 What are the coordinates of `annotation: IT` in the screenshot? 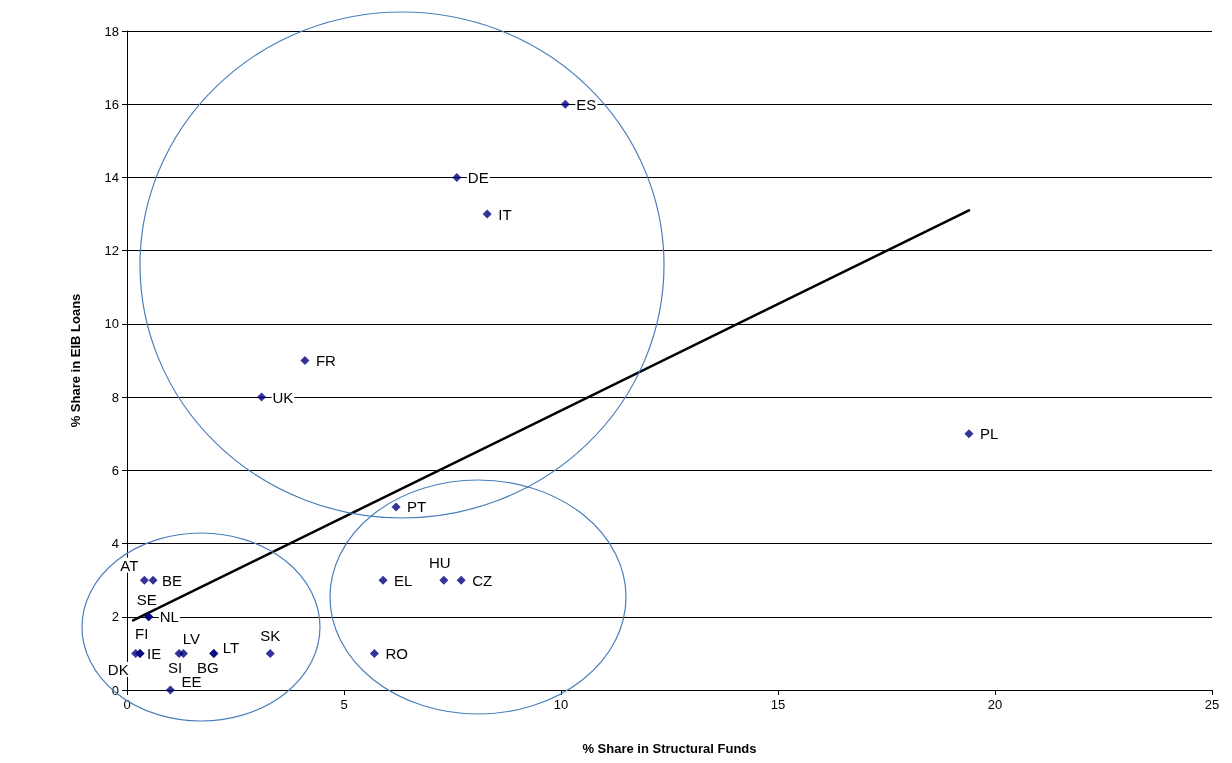 It's located at (505, 214).